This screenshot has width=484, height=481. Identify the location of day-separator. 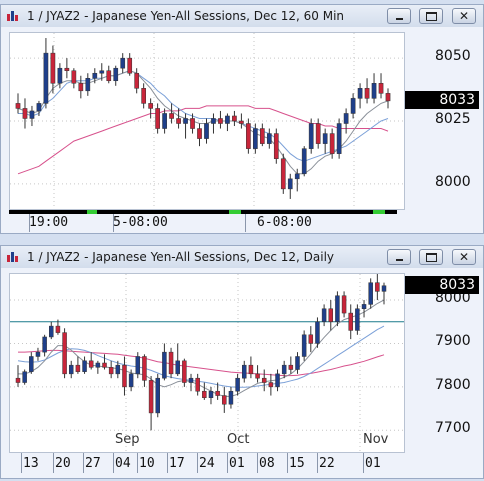
(137, 463).